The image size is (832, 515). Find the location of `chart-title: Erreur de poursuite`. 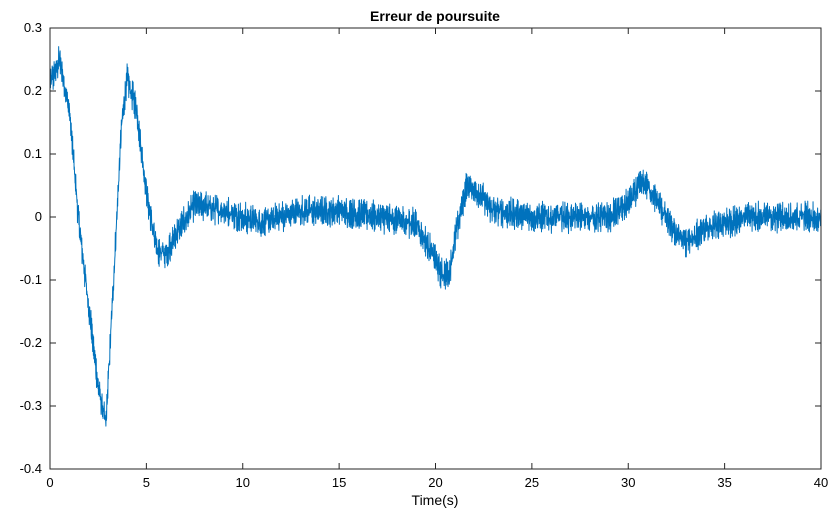

chart-title: Erreur de poursuite is located at coordinates (435, 16).